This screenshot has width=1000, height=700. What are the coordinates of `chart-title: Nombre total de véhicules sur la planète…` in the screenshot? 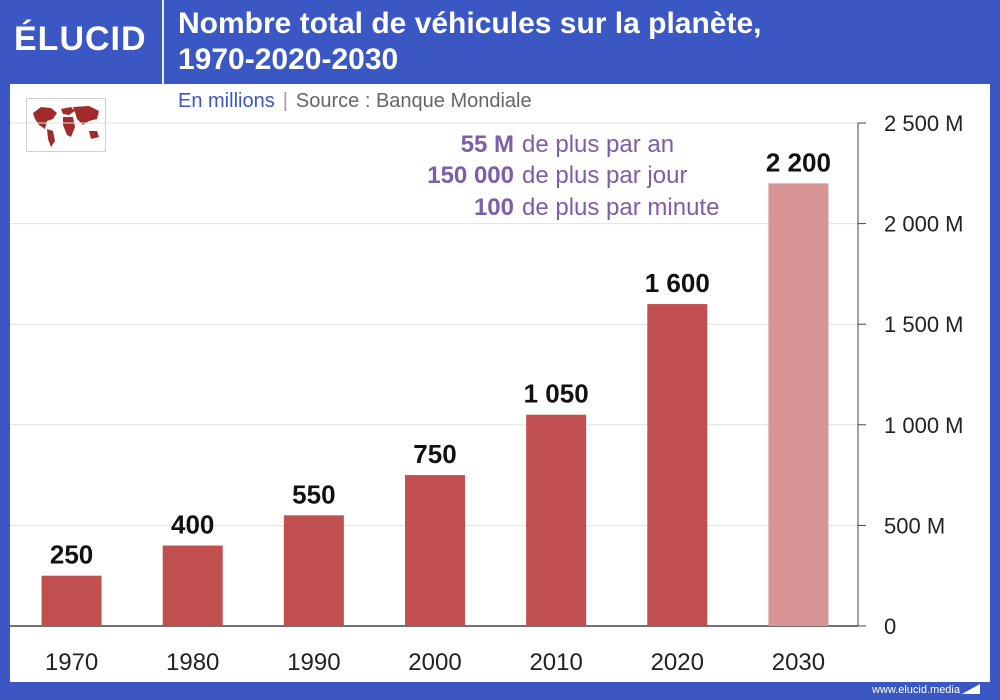 It's located at (578, 42).